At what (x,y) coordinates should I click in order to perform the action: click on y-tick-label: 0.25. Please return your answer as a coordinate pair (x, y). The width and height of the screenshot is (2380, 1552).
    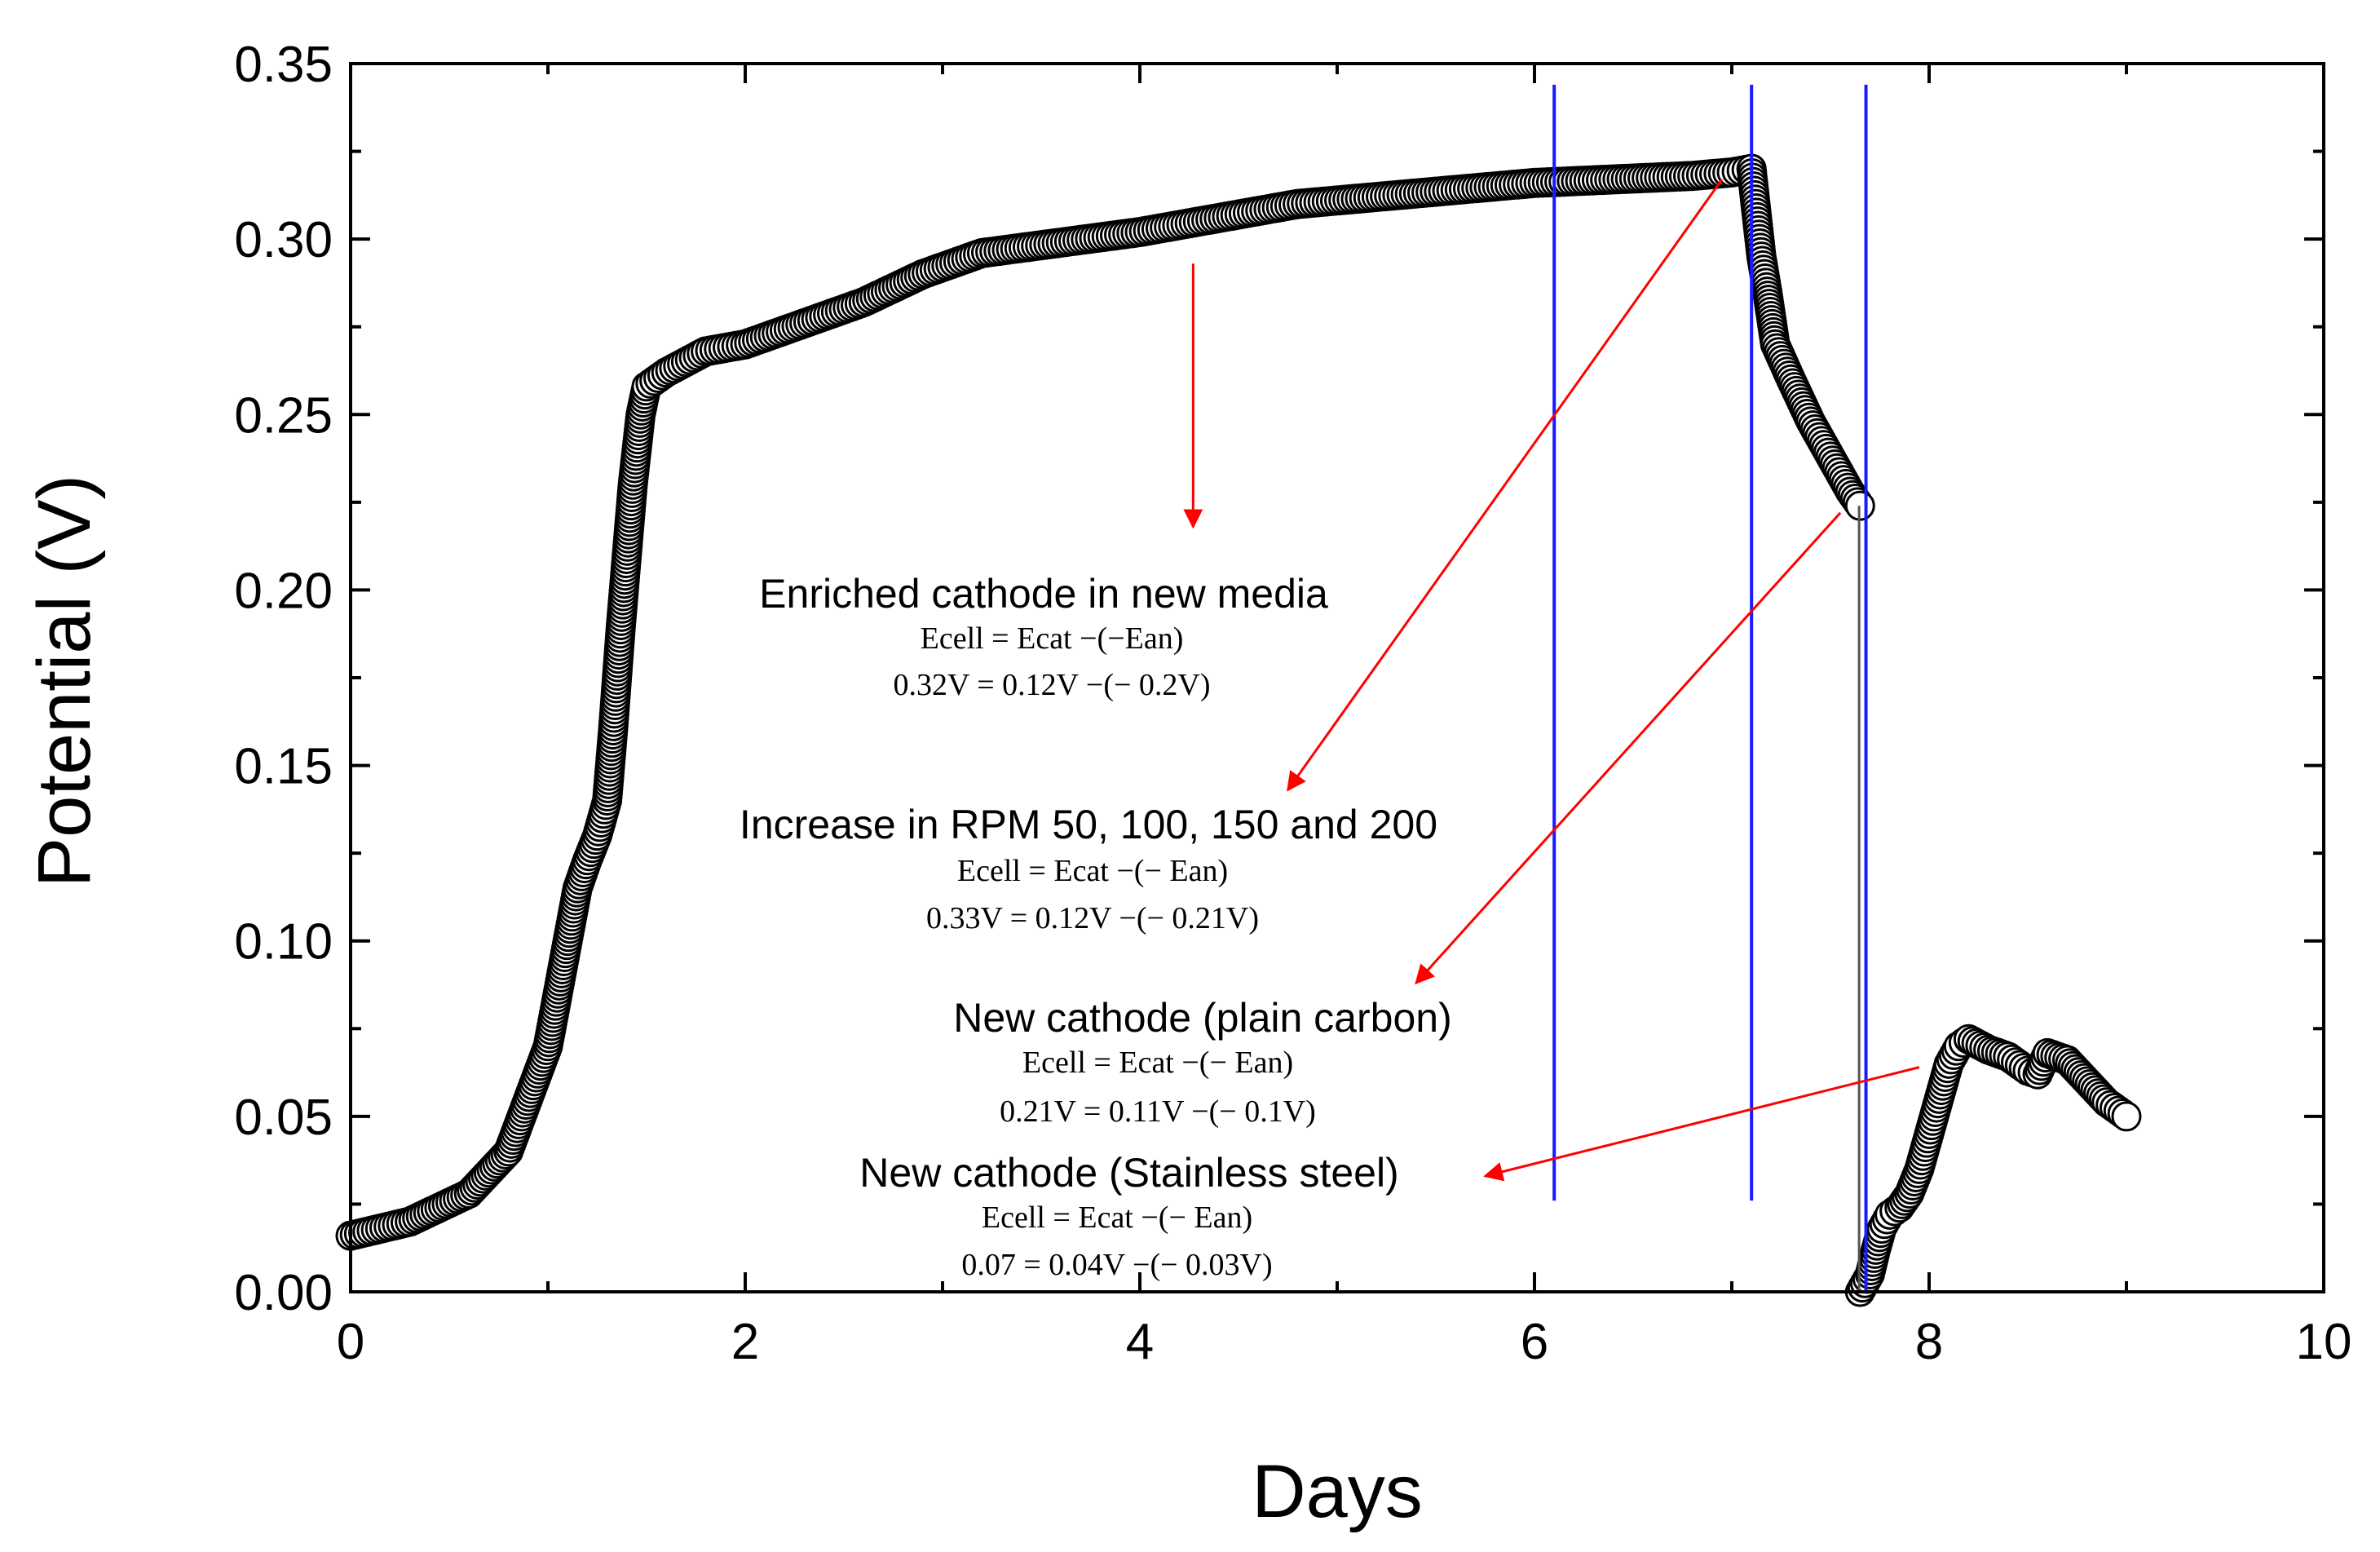
    Looking at the image, I should click on (284, 415).